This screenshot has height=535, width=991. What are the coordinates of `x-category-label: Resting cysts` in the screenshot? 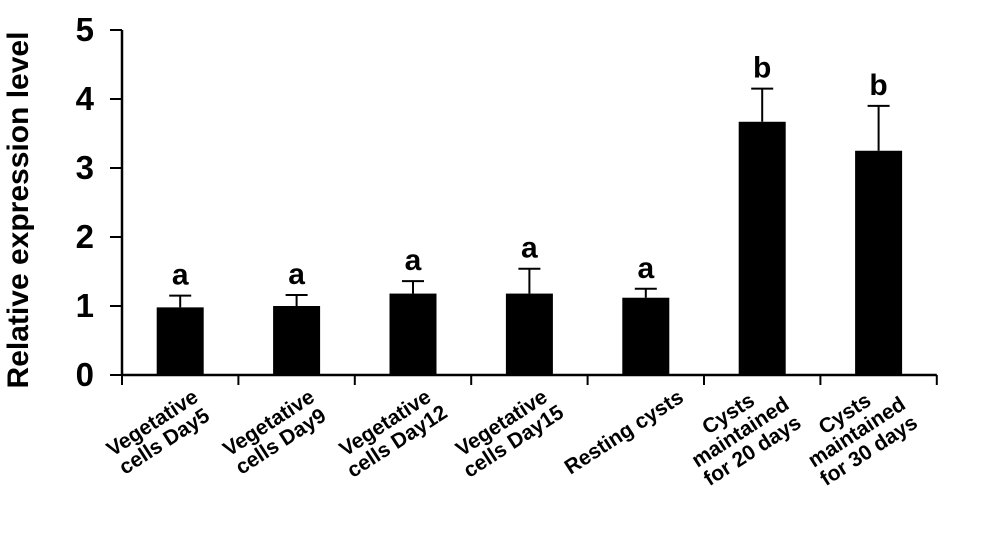 It's located at (624, 433).